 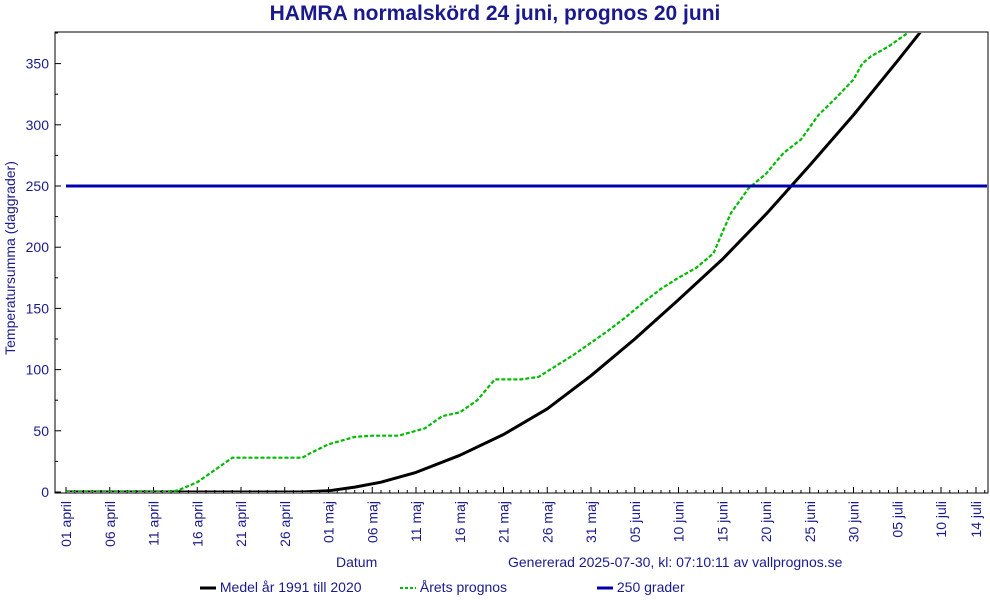 What do you see at coordinates (110, 524) in the screenshot?
I see `x-tick-label: 06 april` at bounding box center [110, 524].